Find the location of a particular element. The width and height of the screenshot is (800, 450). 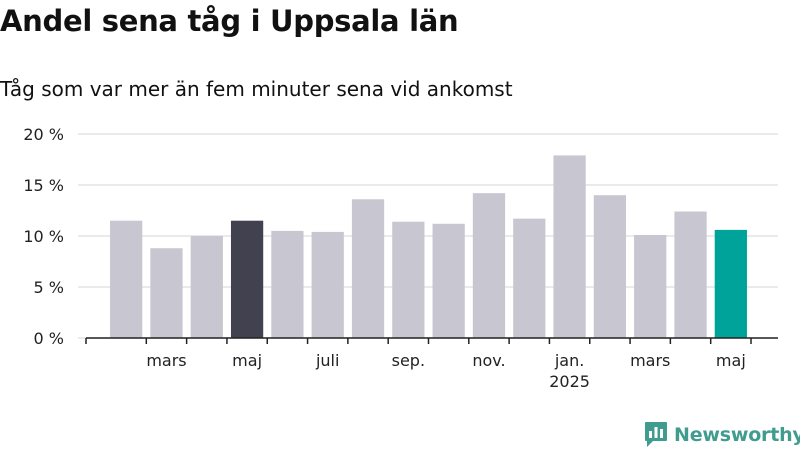

y-tick-label: 10 % is located at coordinates (43, 236).